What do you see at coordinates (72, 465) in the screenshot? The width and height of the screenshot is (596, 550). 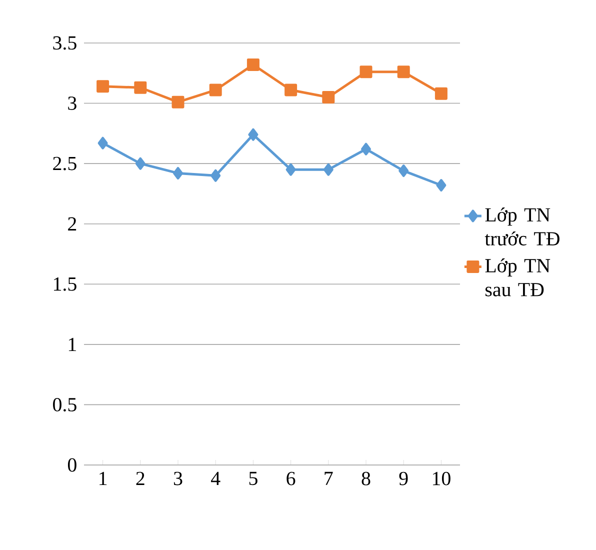 I see `y-tick-label: 0` at bounding box center [72, 465].